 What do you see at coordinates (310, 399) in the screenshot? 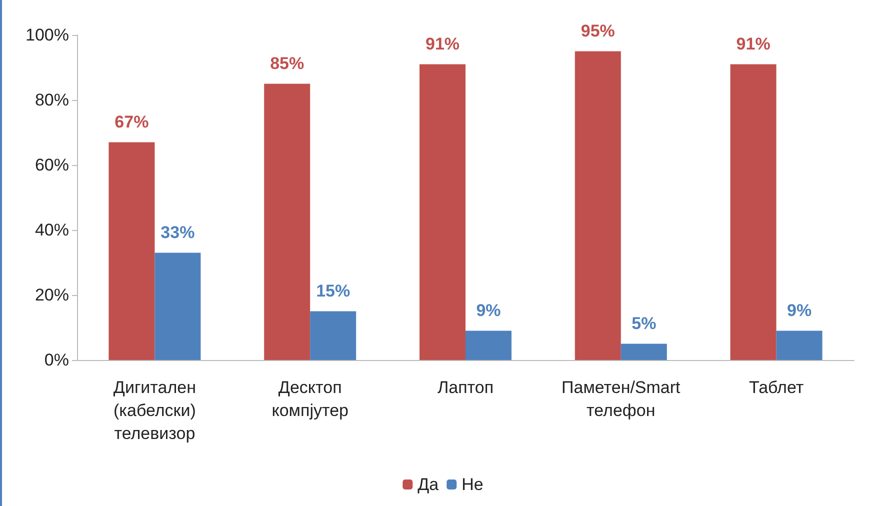
I see `x-tick-label: Десктоп компјутер` at bounding box center [310, 399].